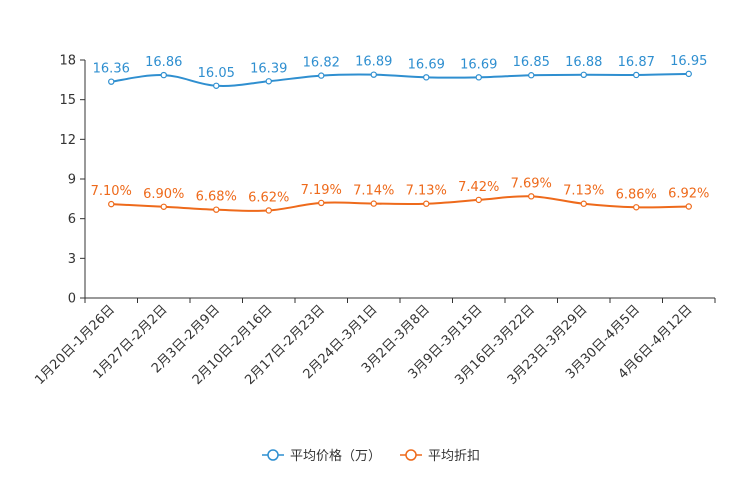 The height and width of the screenshot is (496, 744). Describe the element at coordinates (478, 187) in the screenshot. I see `discount-data-label: 7.42%` at that location.